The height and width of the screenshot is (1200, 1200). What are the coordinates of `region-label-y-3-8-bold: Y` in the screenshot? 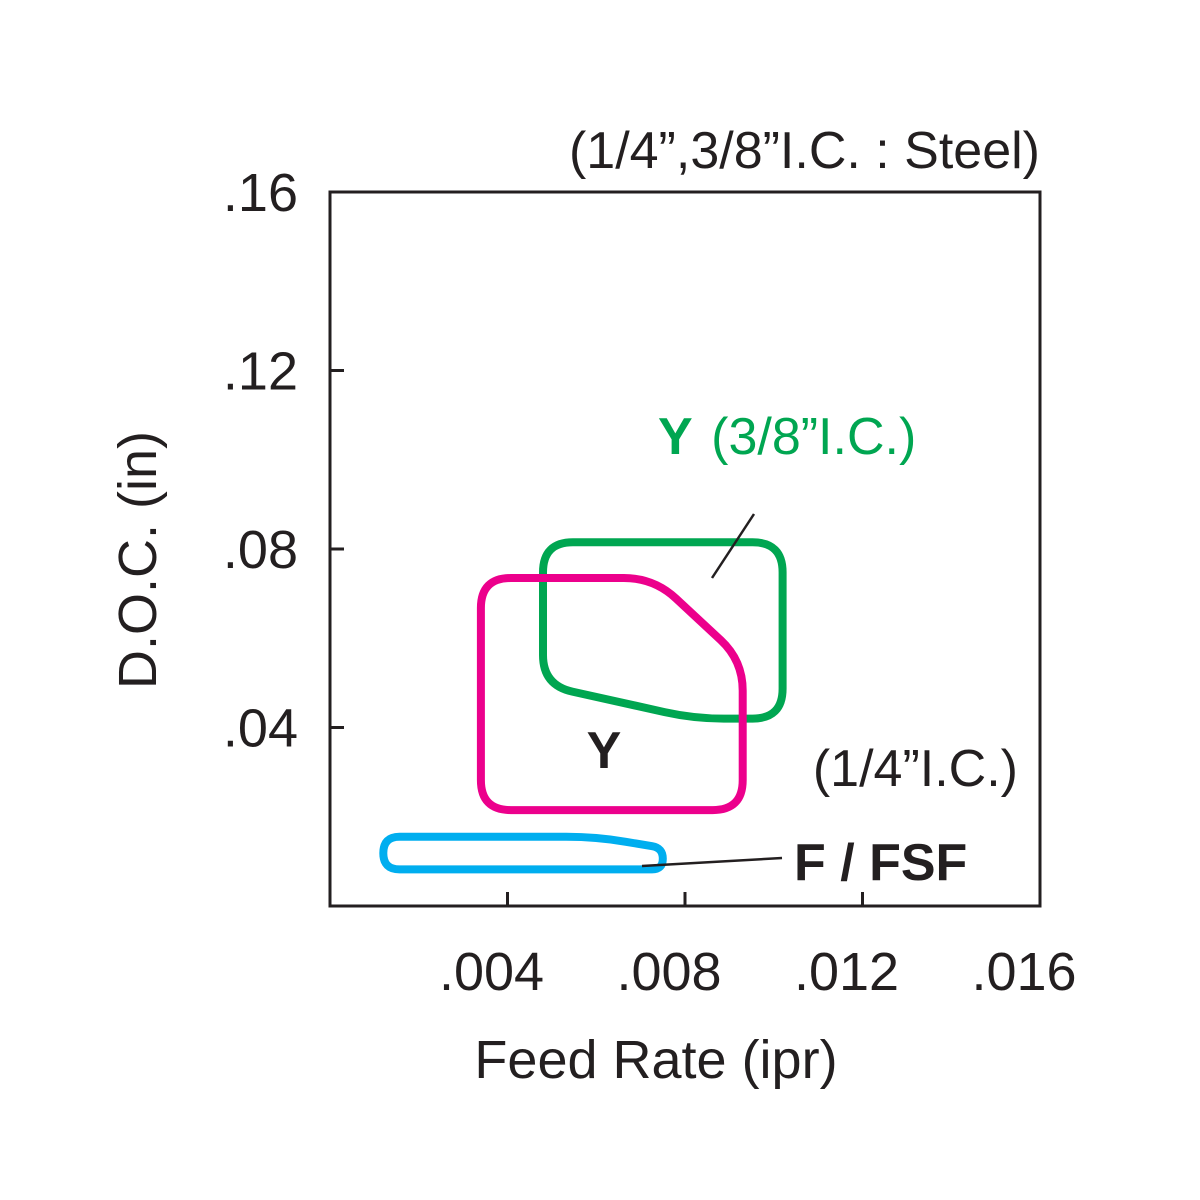 It's located at (675, 437).